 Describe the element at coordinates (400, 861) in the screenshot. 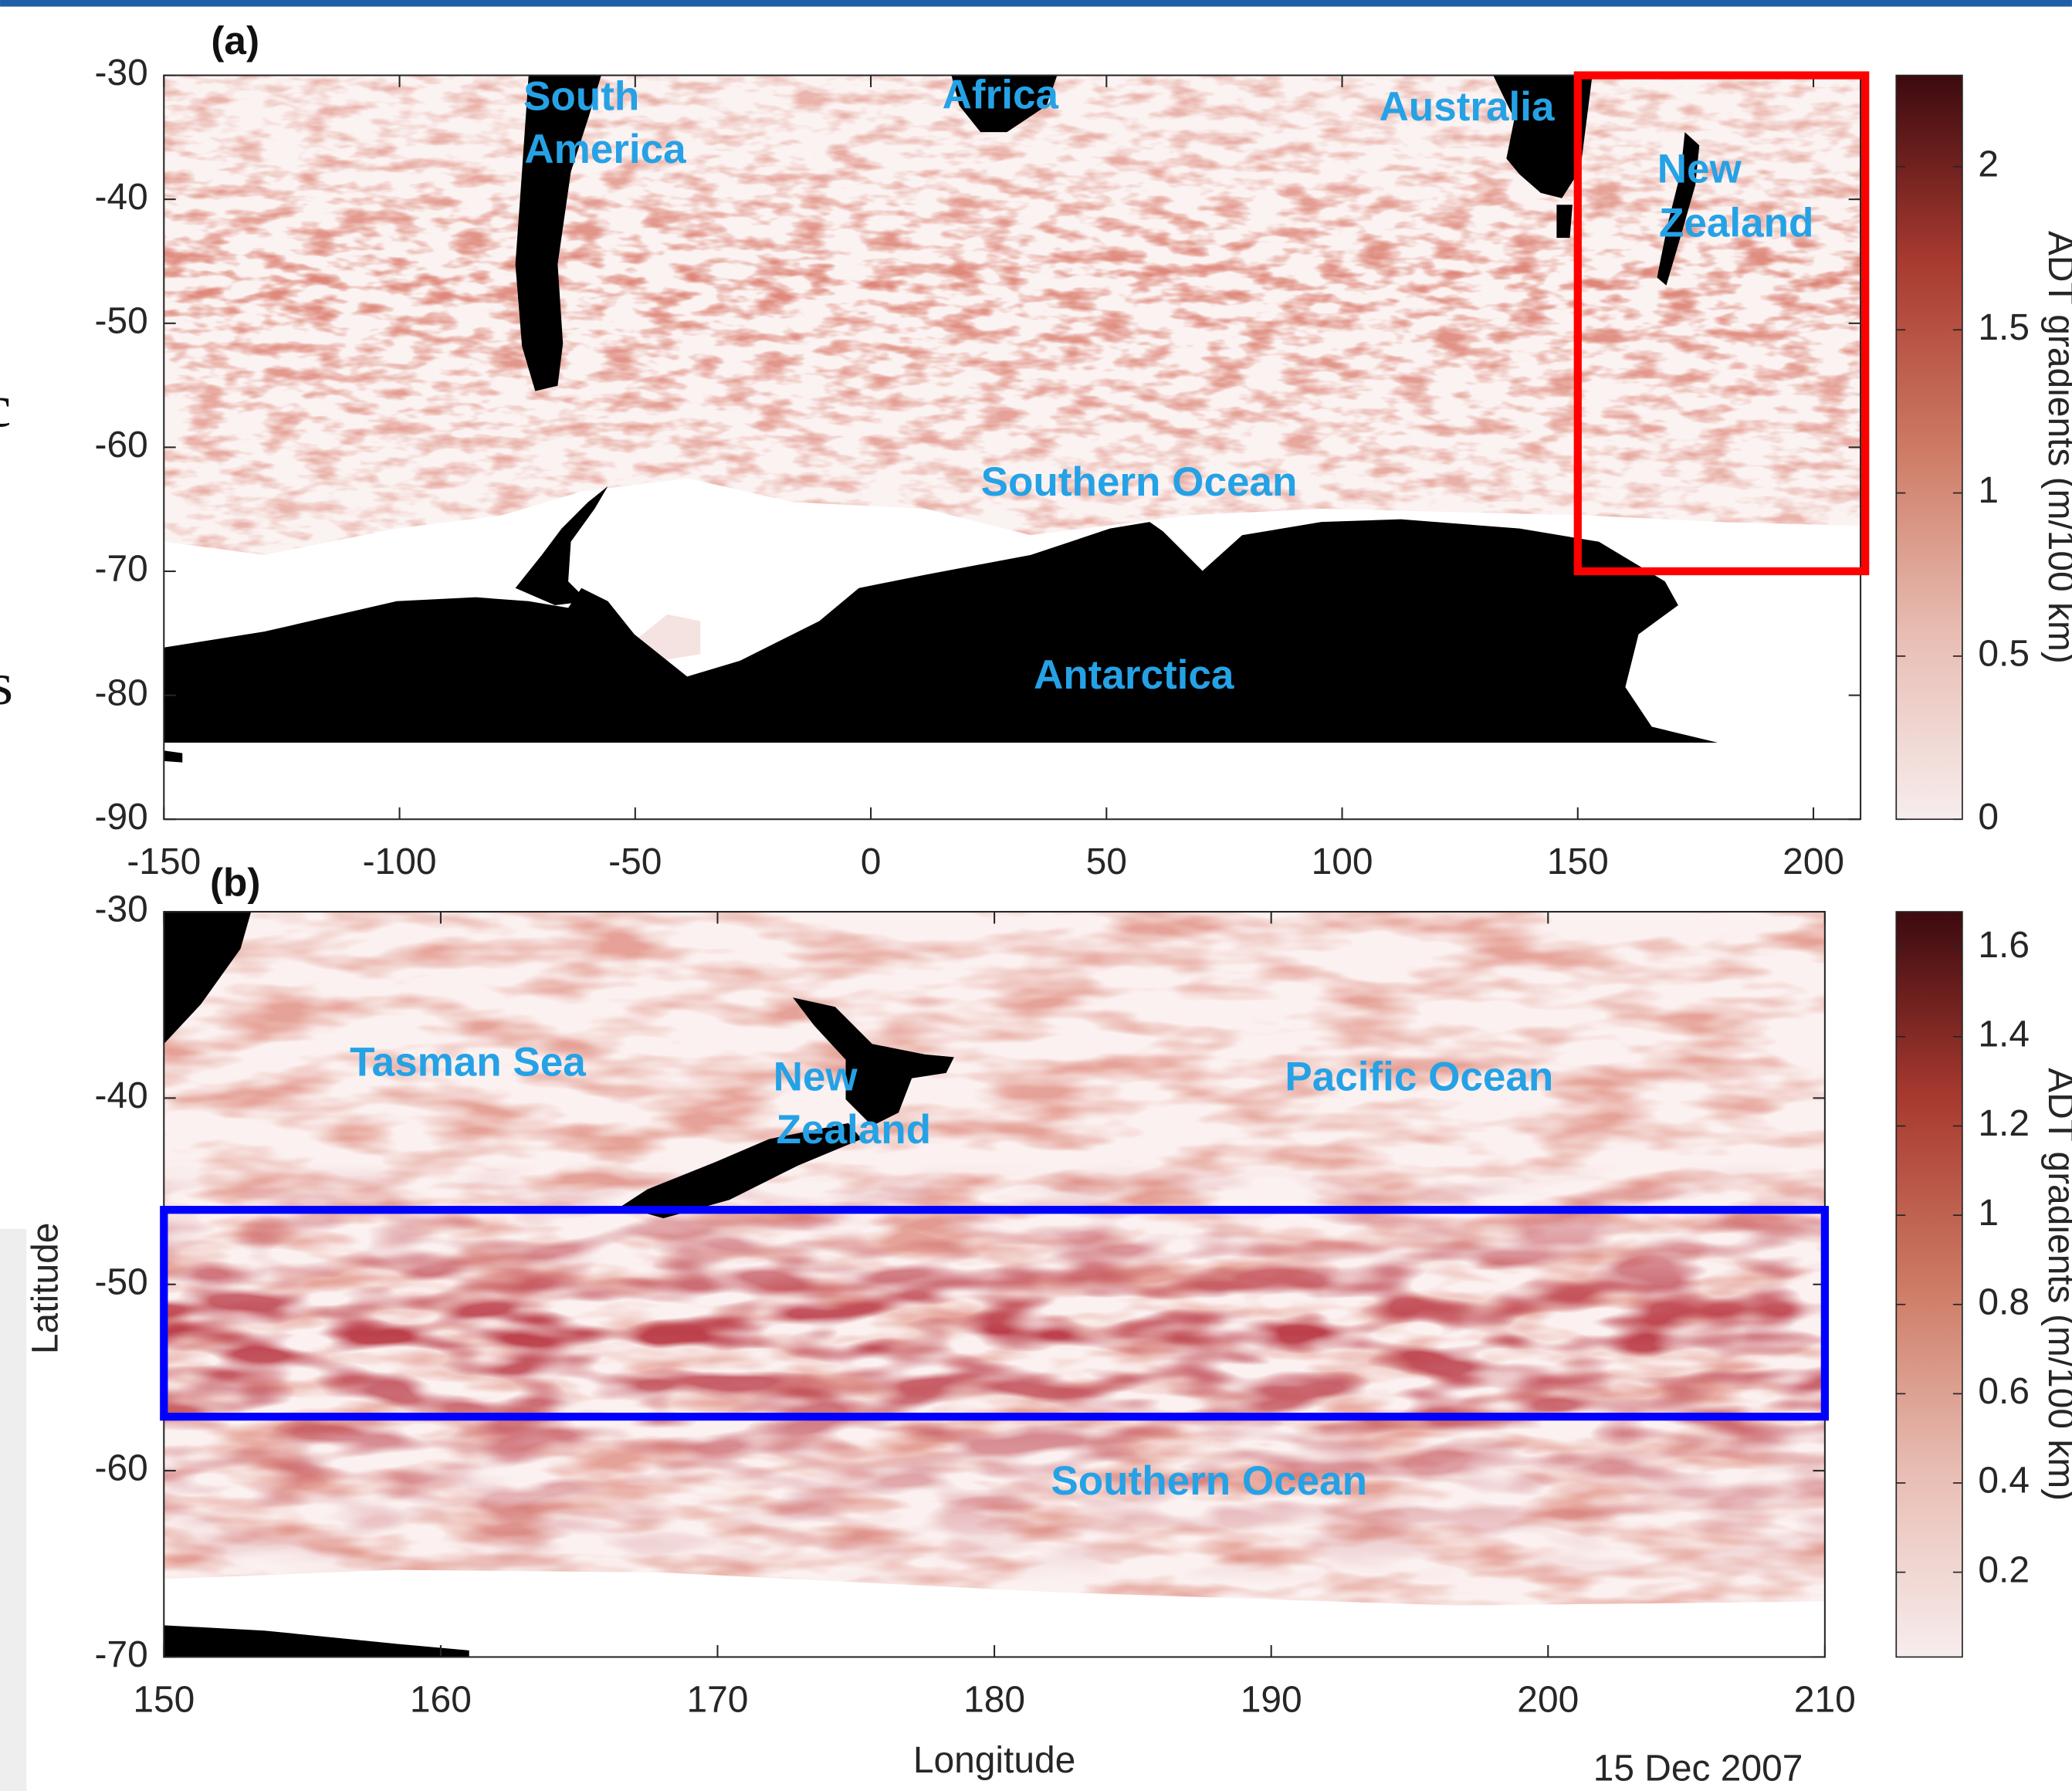

I see `x-tick-label: -100` at that location.